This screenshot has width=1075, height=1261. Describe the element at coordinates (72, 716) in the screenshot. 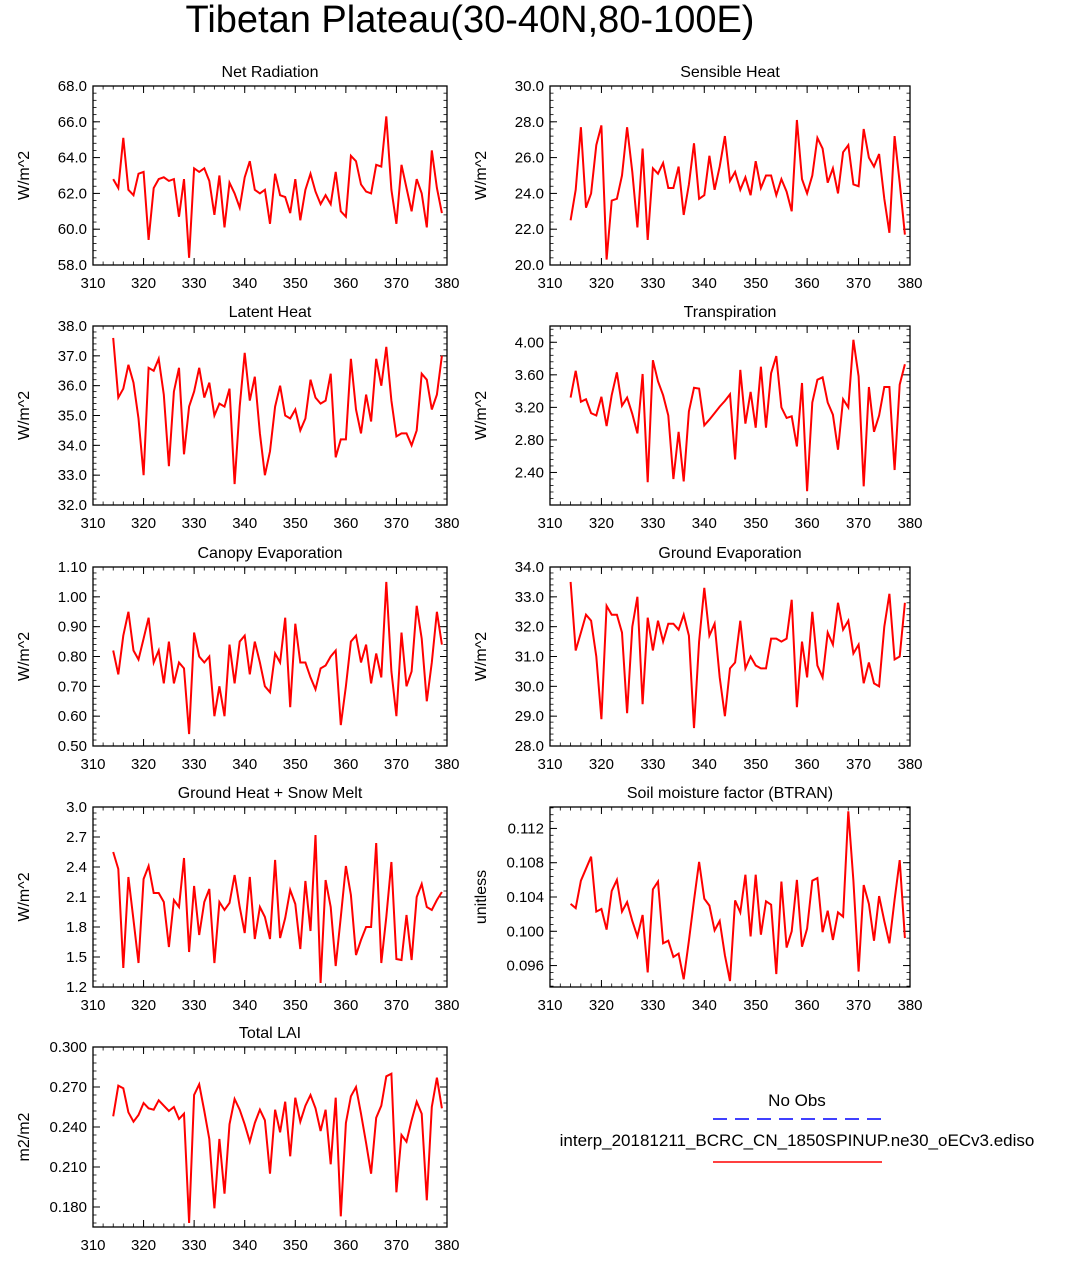

I see `y-tick-label: 0.60` at that location.